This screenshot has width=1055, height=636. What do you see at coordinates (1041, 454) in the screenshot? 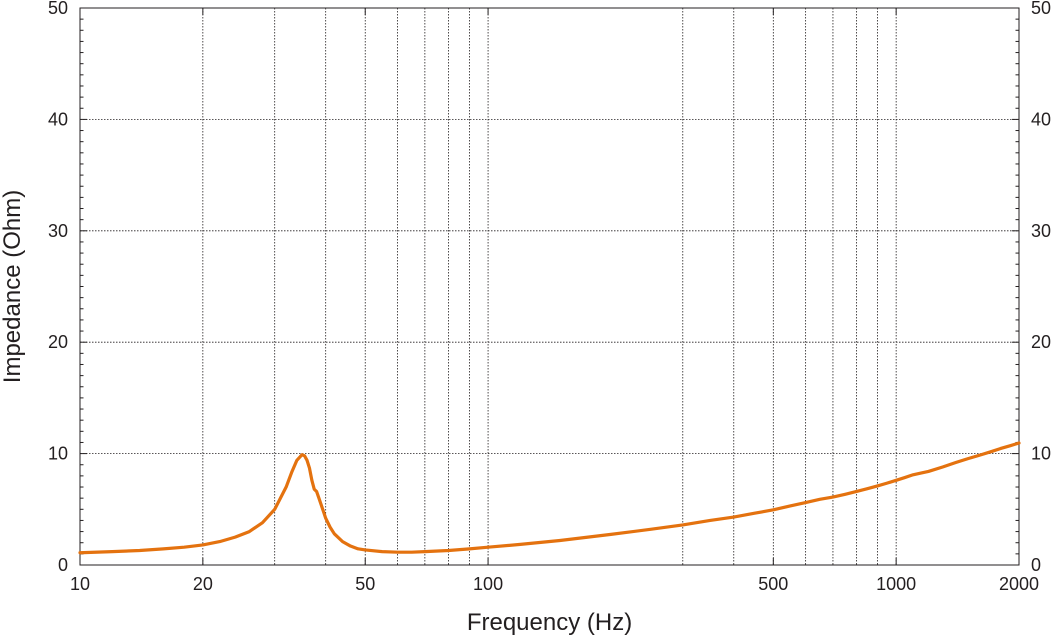
I see `y-tick-label-right: 10` at bounding box center [1041, 454].